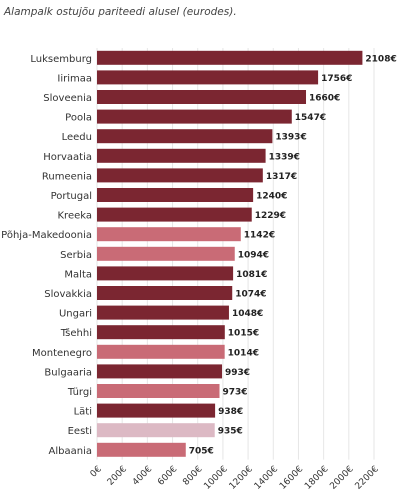  What do you see at coordinates (77, 137) in the screenshot?
I see `y-tick-label: Leedu` at bounding box center [77, 137].